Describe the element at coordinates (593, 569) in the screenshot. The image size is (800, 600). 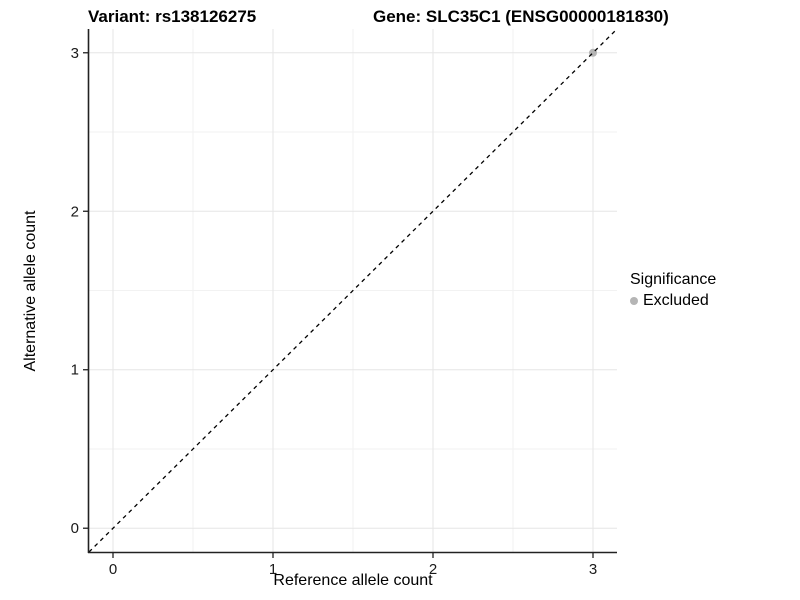
I see `x-tick-label: 3` at that location.